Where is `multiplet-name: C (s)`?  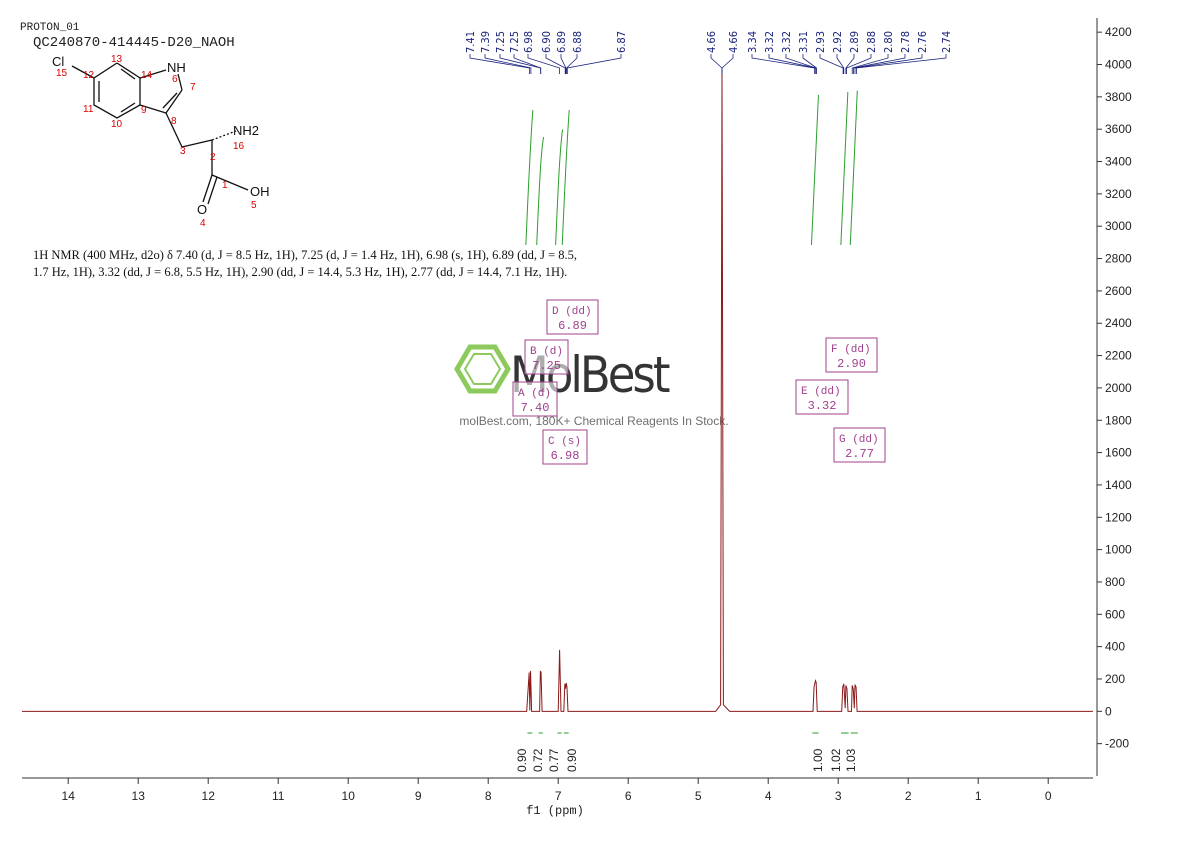
multiplet-name: C (s) is located at coordinates (564, 442).